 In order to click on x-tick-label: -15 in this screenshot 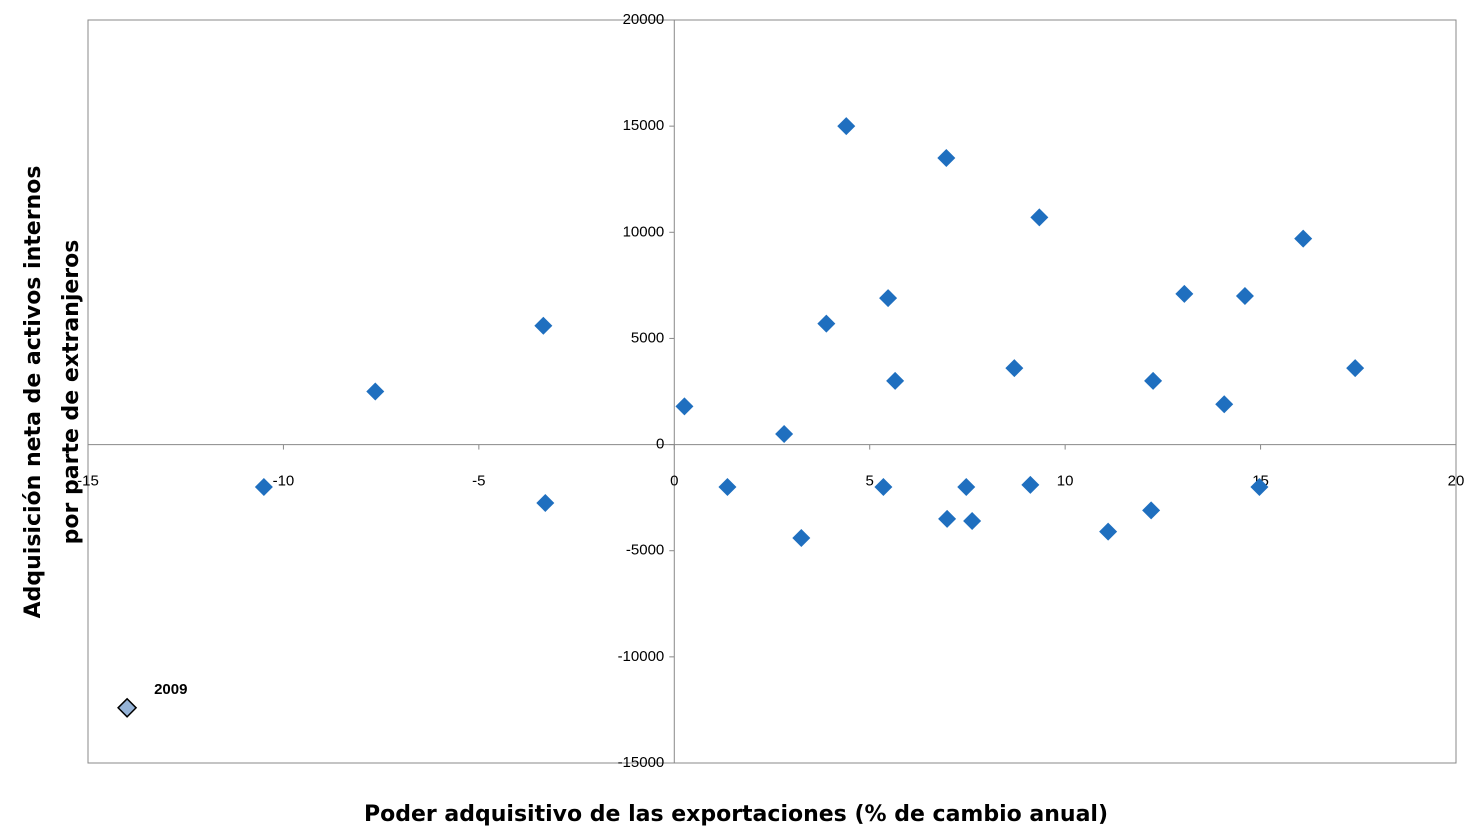, I will do `click(88, 481)`.